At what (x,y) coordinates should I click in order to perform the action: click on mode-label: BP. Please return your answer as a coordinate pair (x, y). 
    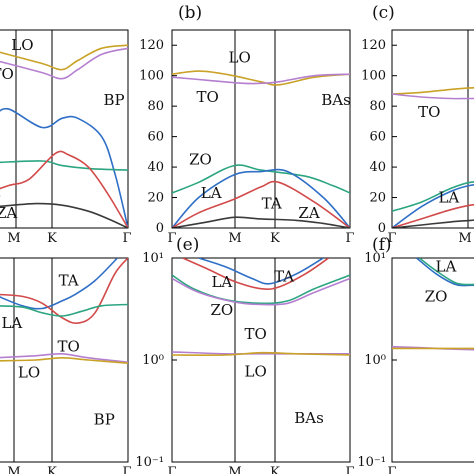
    Looking at the image, I should click on (104, 420).